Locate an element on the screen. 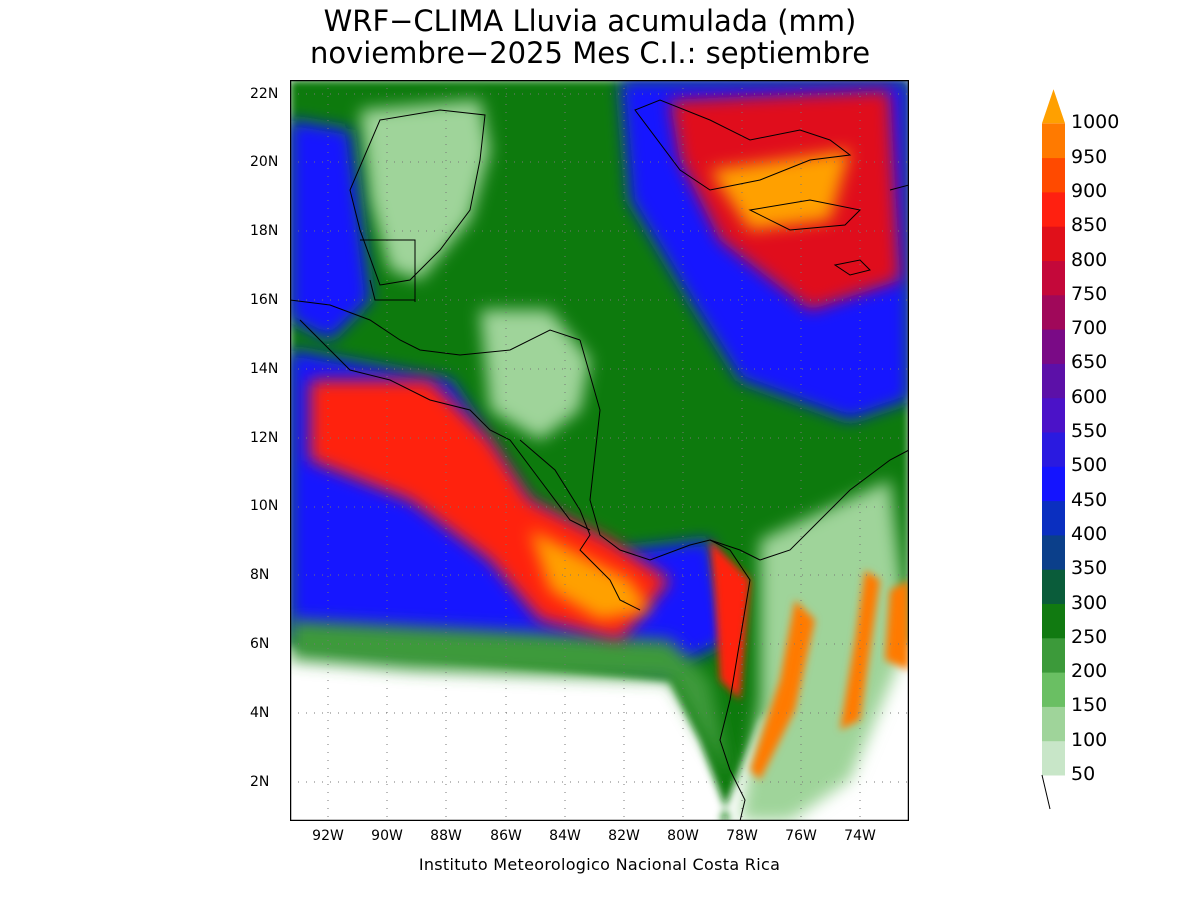  colorbar-label: 150 is located at coordinates (1089, 705).